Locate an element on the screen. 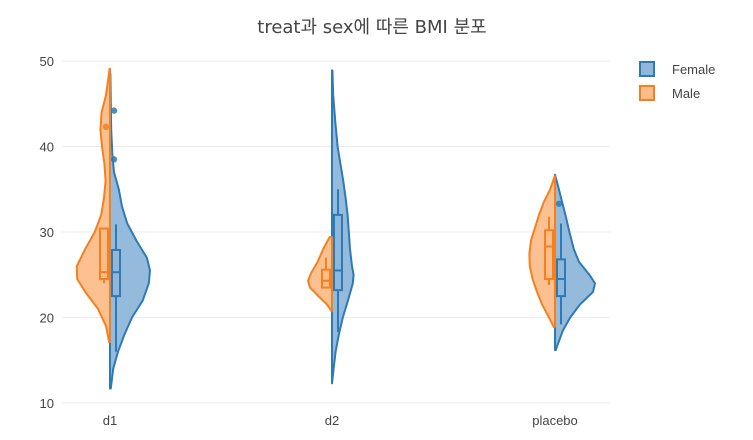 This screenshot has height=440, width=753. legend-item-female: Female is located at coordinates (677, 69).